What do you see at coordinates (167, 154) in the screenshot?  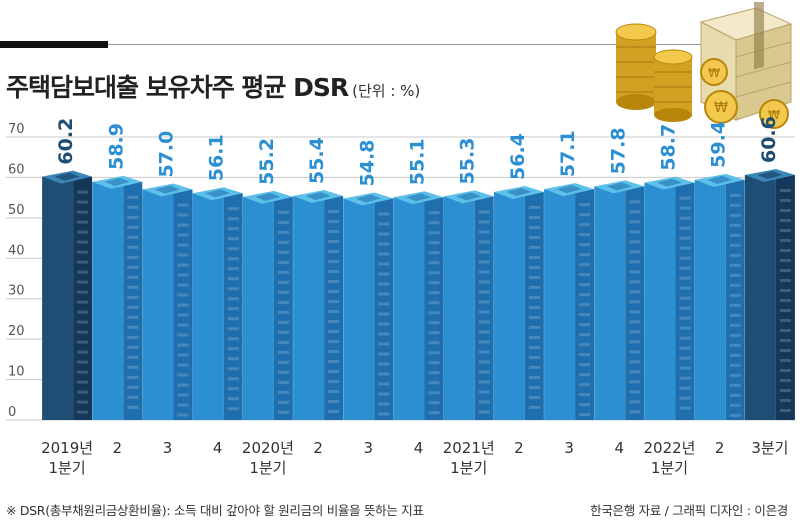 I see `value-label-2: 57.0` at bounding box center [167, 154].